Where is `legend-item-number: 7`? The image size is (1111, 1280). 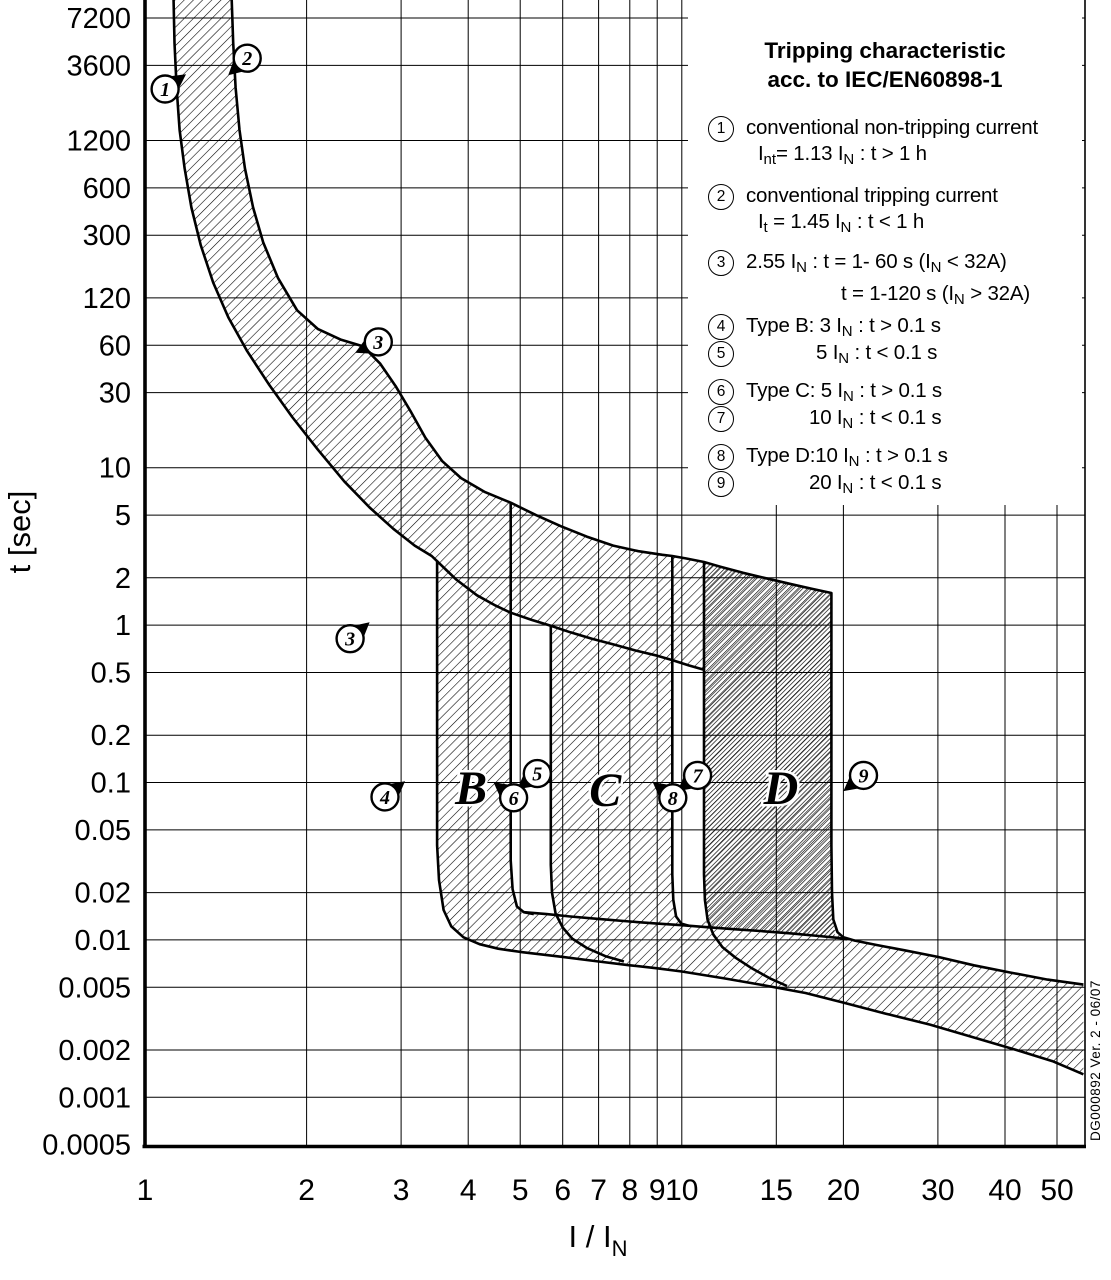 legend-item-number: 7 is located at coordinates (721, 419).